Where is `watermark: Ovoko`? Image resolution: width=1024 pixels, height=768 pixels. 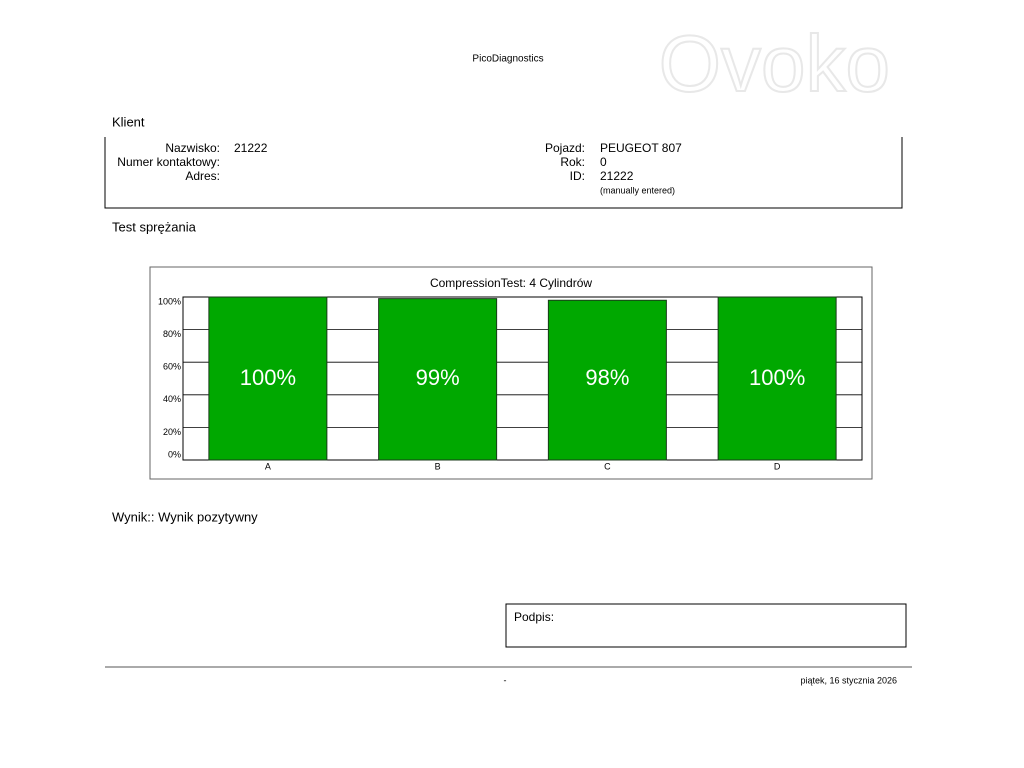 watermark: Ovoko is located at coordinates (774, 63).